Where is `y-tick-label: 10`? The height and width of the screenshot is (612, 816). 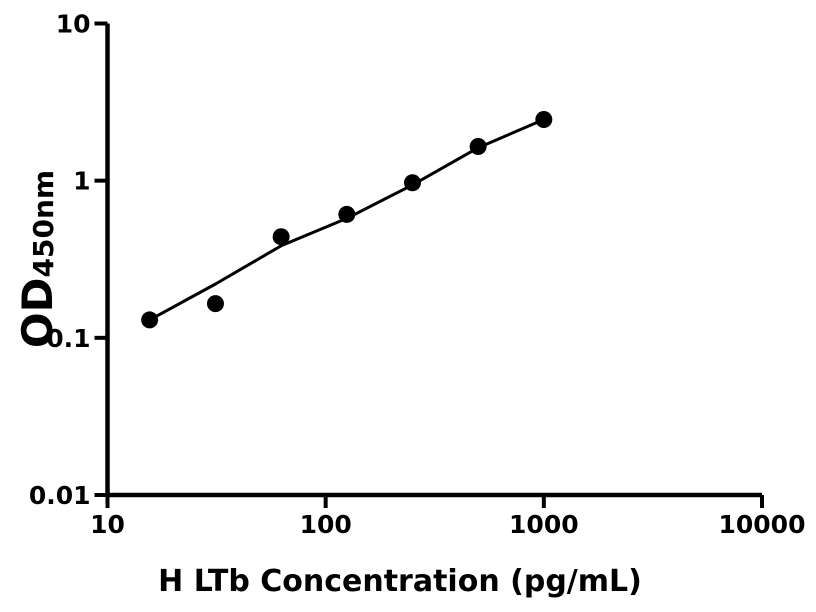 y-tick-label: 10 is located at coordinates (73, 24).